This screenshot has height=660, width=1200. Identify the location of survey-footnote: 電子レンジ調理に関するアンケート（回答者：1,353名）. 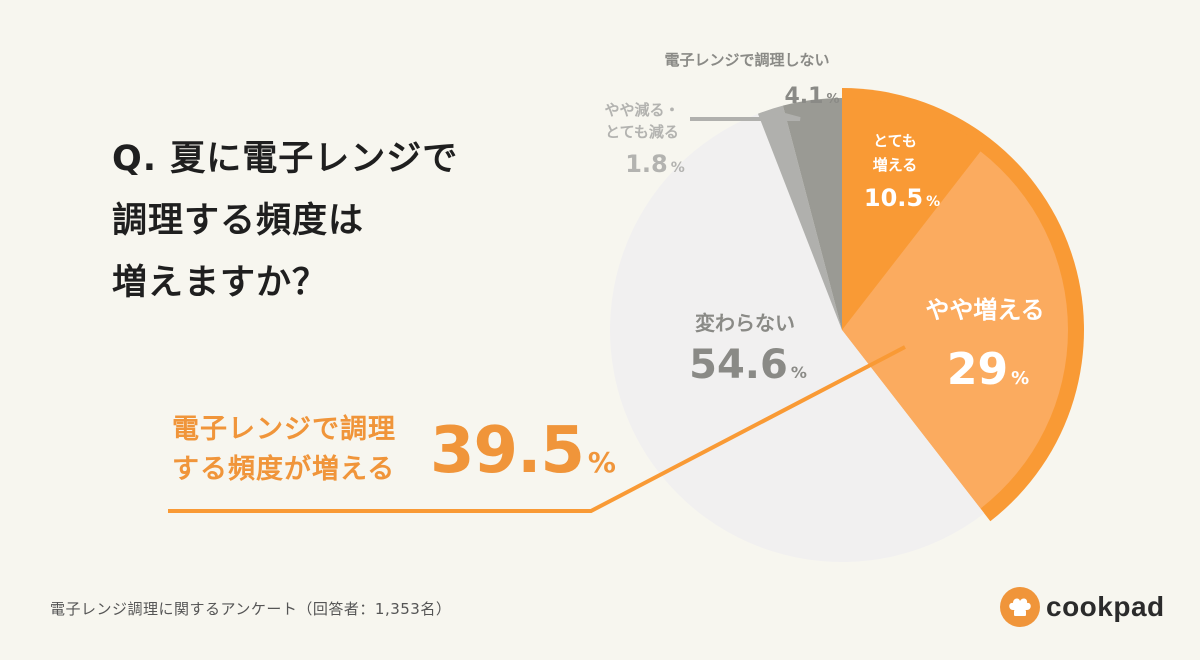
(251, 609).